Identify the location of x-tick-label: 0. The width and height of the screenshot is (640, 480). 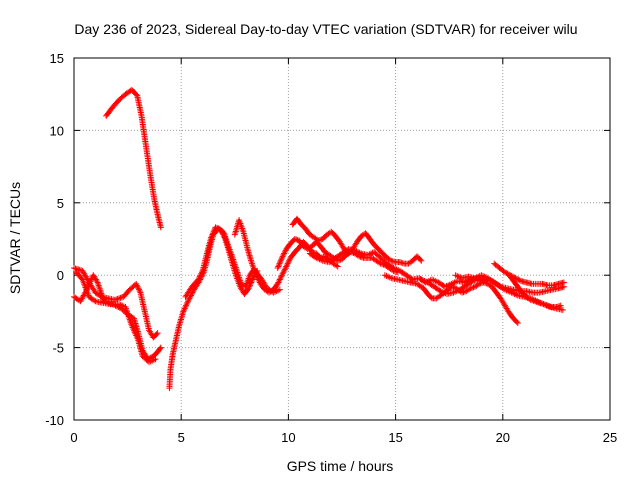
(73, 437).